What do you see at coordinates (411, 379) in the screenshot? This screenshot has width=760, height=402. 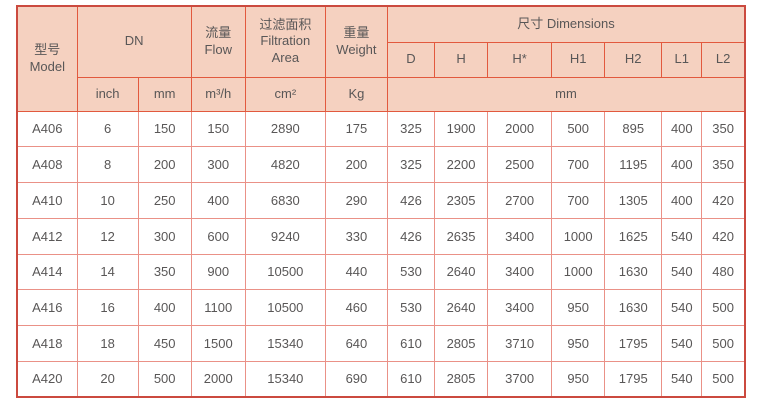 I see `cell-dim-d: 610` at bounding box center [411, 379].